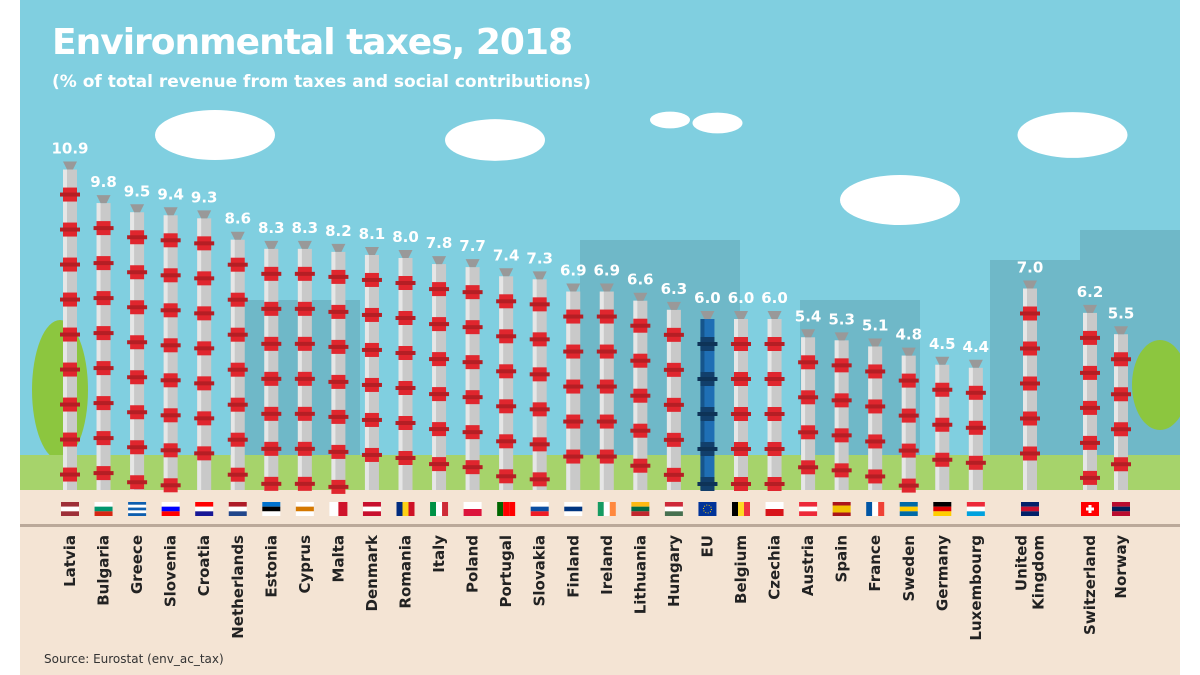  What do you see at coordinates (439, 554) in the screenshot?
I see `category-label: Italy` at bounding box center [439, 554].